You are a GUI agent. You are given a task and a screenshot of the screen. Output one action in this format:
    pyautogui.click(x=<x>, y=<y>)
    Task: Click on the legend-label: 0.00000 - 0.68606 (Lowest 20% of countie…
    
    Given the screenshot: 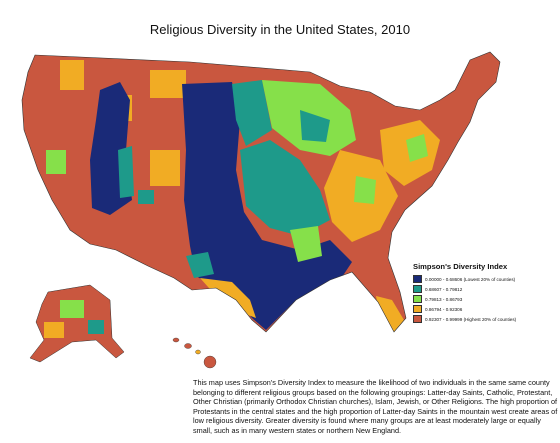 What is the action you would take?
    pyautogui.click(x=470, y=279)
    